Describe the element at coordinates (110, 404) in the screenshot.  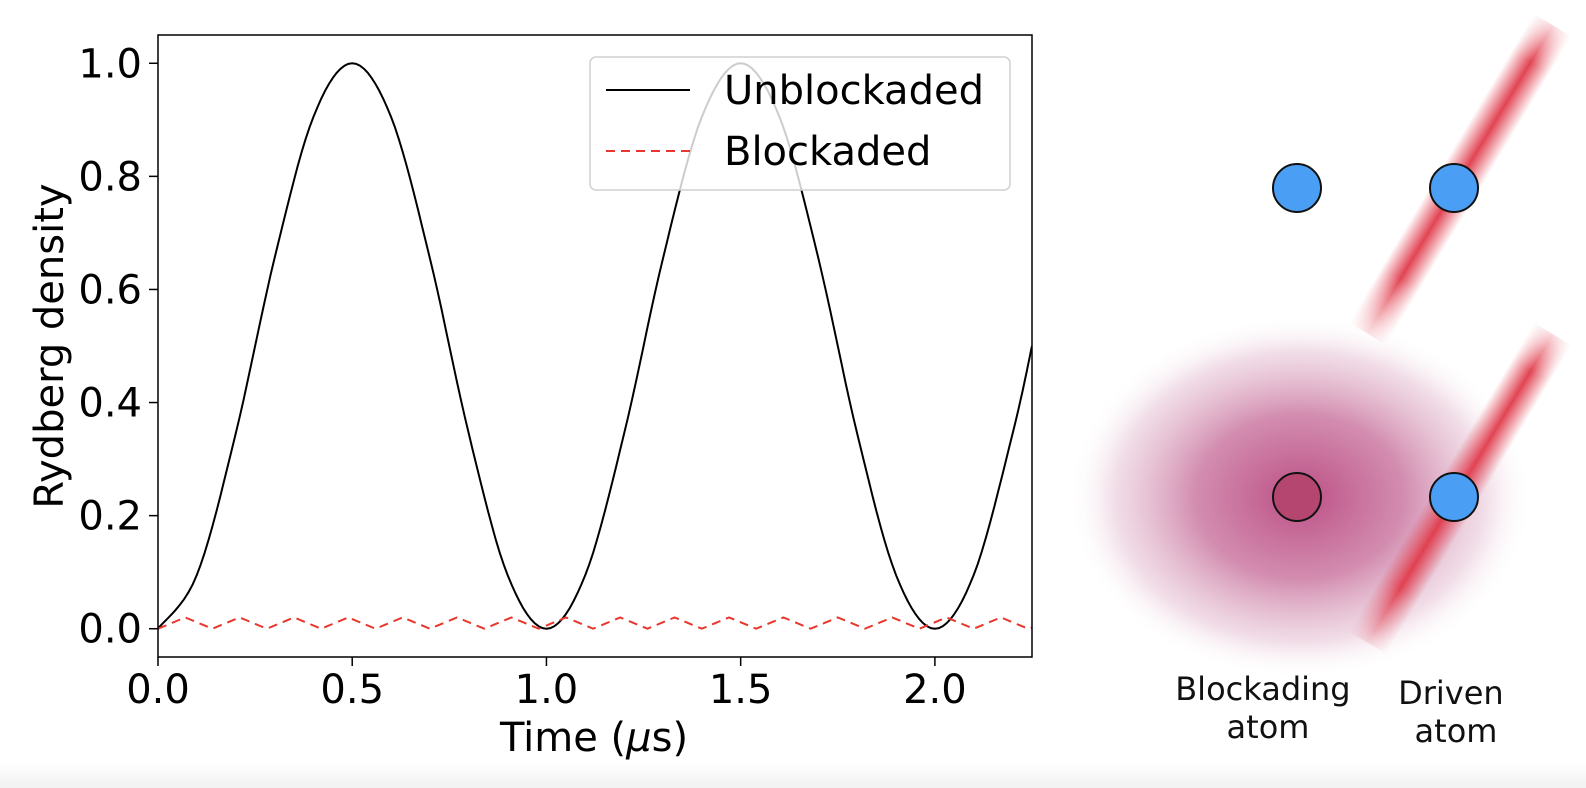
I see `y-tick-label: 0.4` at that location.